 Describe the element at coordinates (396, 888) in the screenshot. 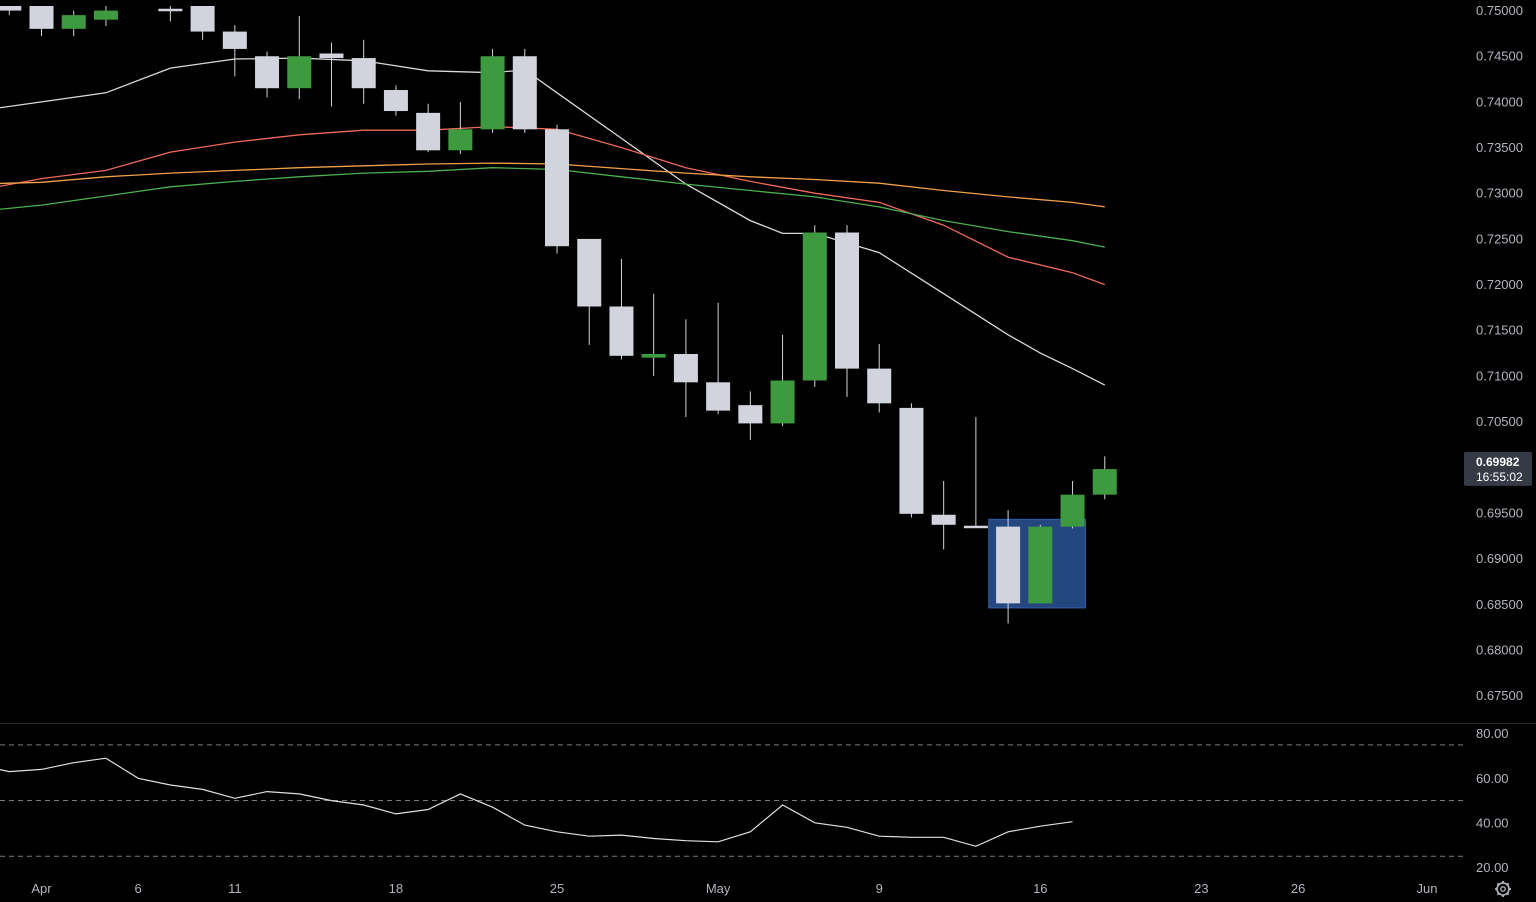

I see `time-tick-label: 18` at that location.